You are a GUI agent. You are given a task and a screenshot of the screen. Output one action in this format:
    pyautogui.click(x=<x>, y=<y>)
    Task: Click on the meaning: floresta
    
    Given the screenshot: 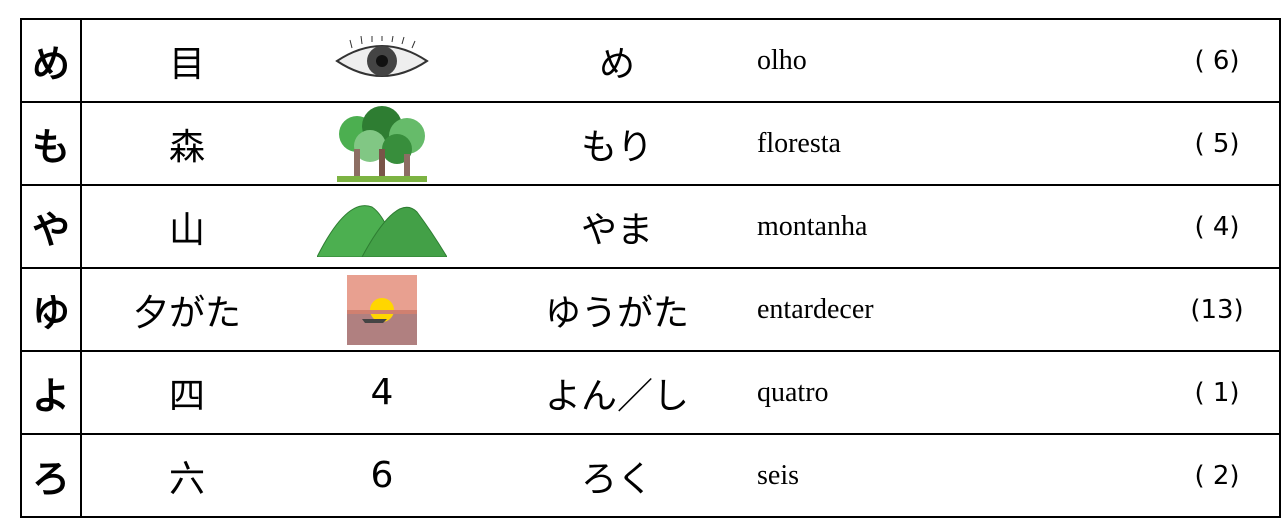 What is the action you would take?
    pyautogui.click(x=799, y=143)
    